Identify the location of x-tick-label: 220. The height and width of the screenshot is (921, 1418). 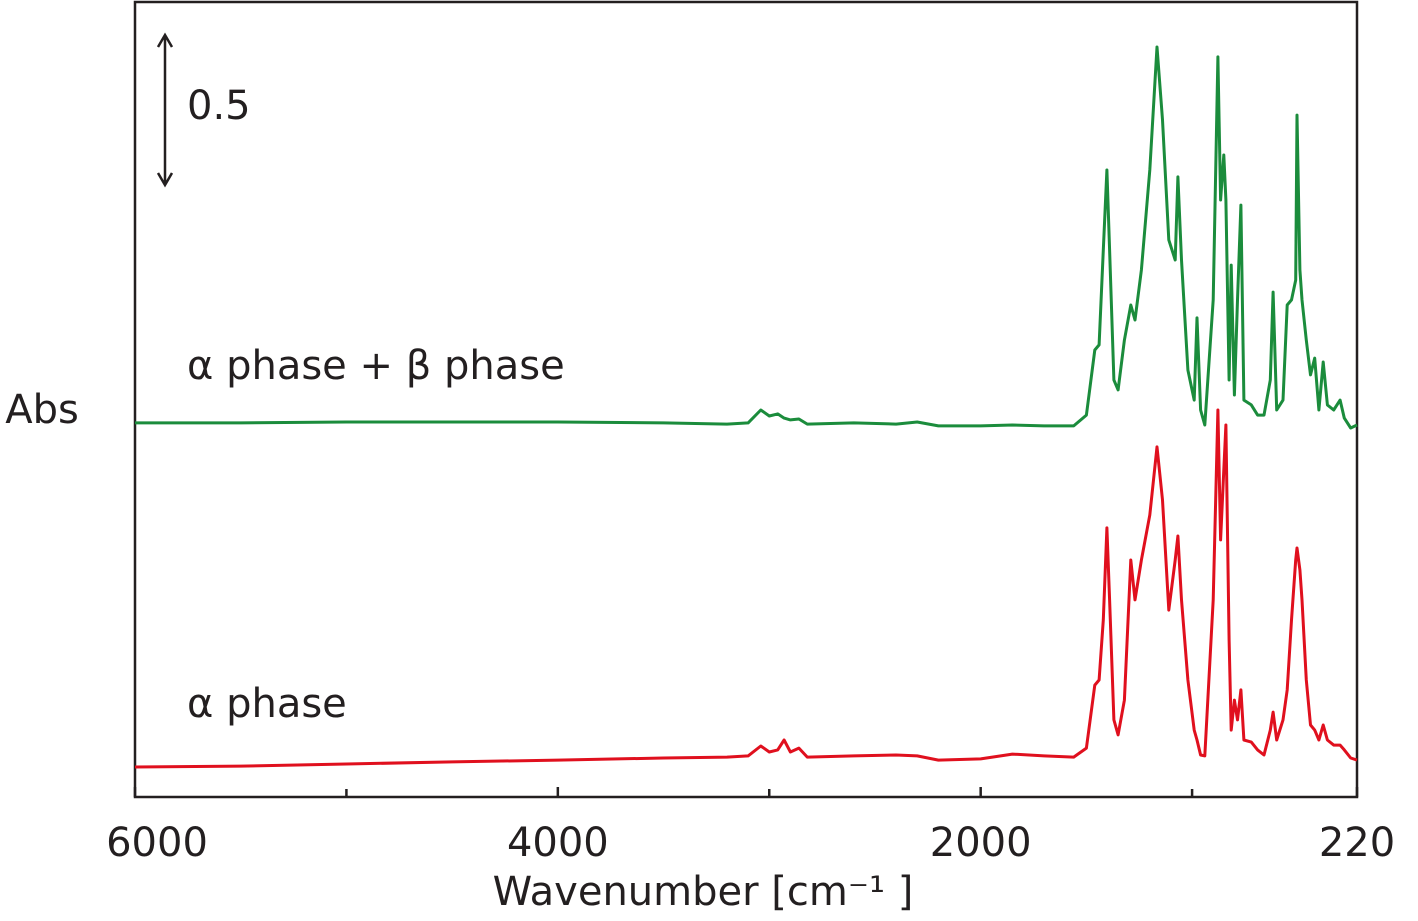
(1357, 843).